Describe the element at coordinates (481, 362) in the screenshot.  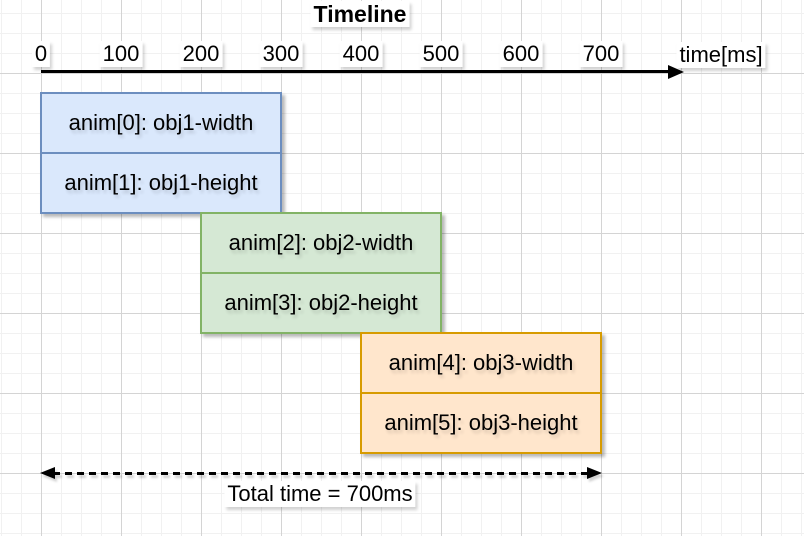
I see `timeline-bar-anim4: anim[4]: obj3-width` at that location.